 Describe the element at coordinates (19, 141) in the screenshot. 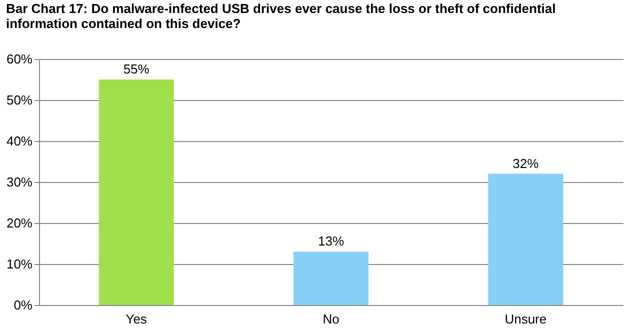

I see `y-tick-label: 40%` at that location.